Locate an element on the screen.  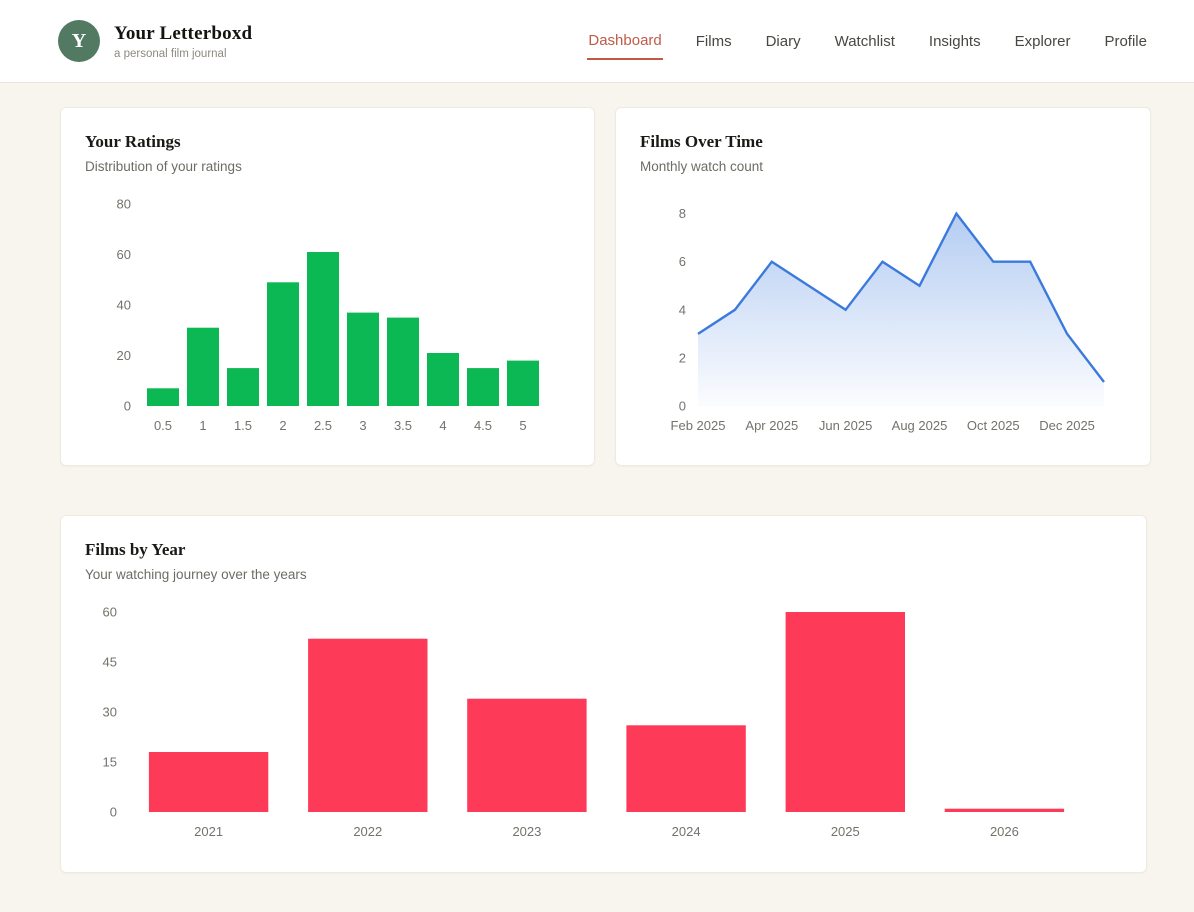
svg-text: Jun 2025 is located at coordinates (846, 425).